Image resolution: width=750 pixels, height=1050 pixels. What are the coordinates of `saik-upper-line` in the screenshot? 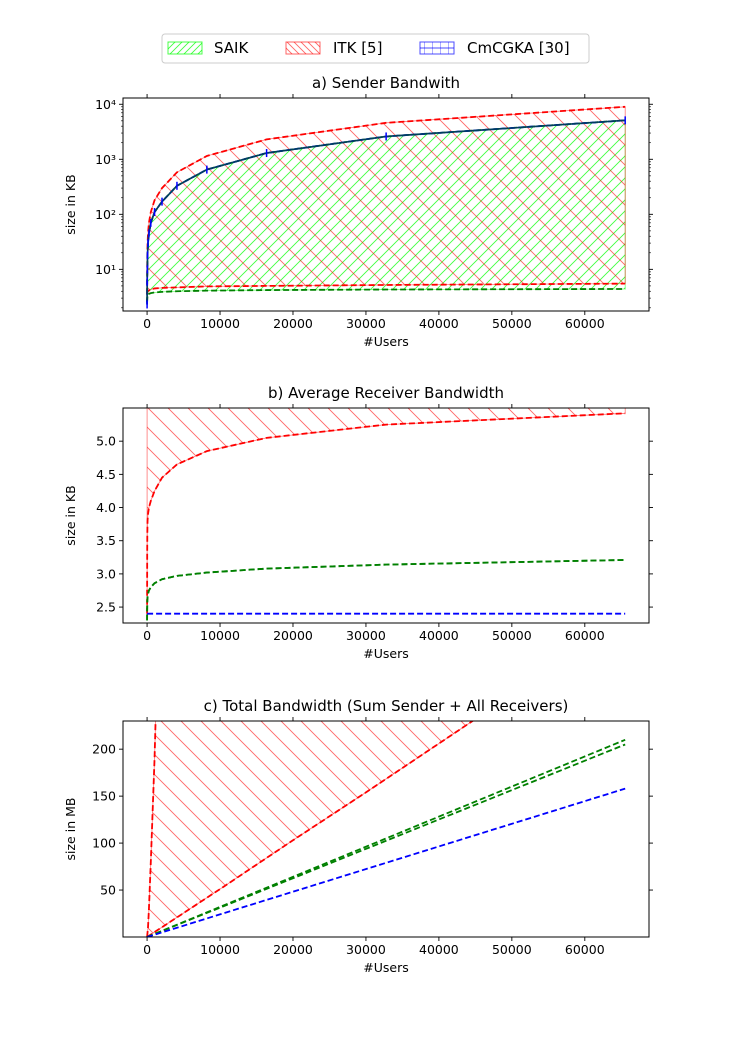 It's located at (386, 590).